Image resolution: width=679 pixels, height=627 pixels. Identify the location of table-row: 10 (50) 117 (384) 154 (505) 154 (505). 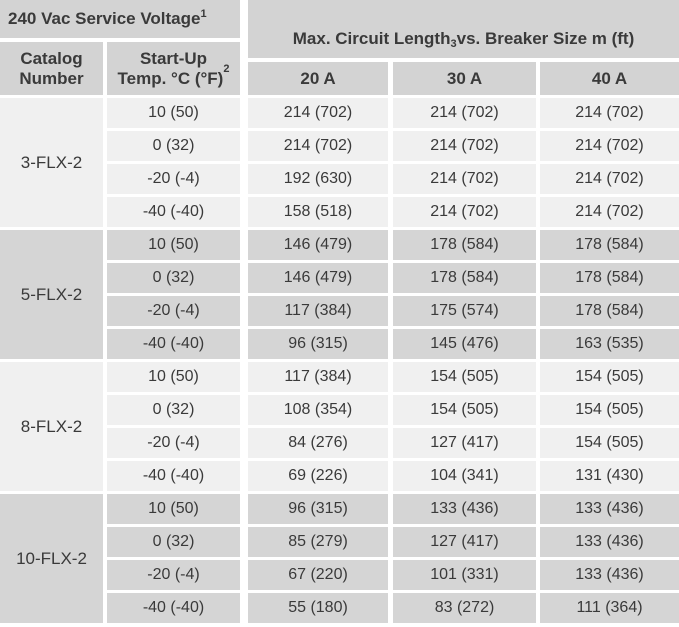
(393, 377).